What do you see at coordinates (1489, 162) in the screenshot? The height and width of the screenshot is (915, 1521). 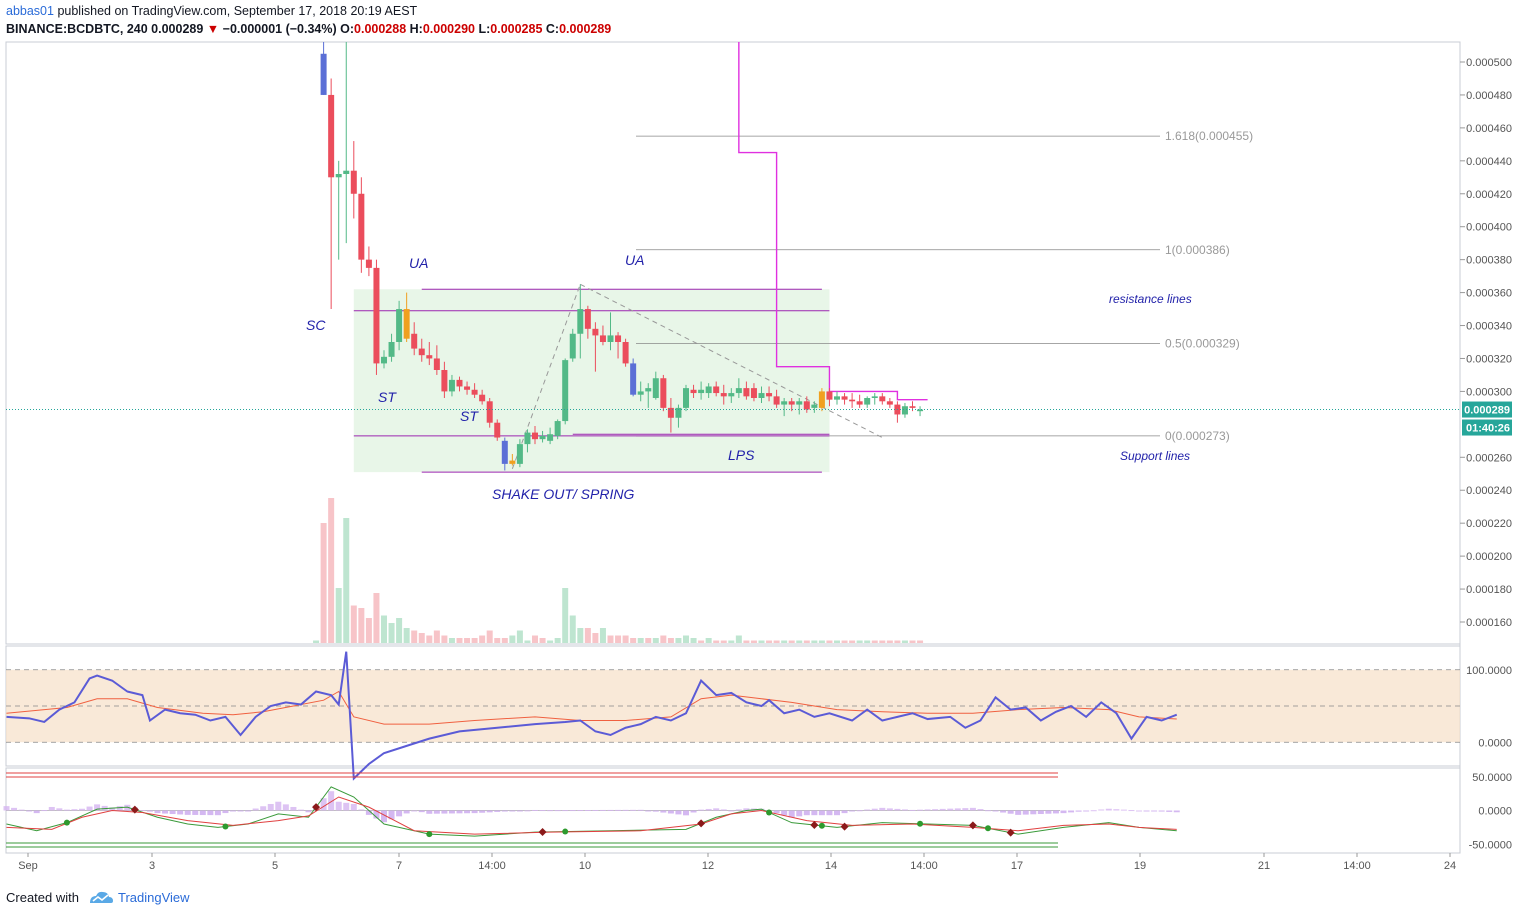 I see `price-tick-label: 0.000440` at bounding box center [1489, 162].